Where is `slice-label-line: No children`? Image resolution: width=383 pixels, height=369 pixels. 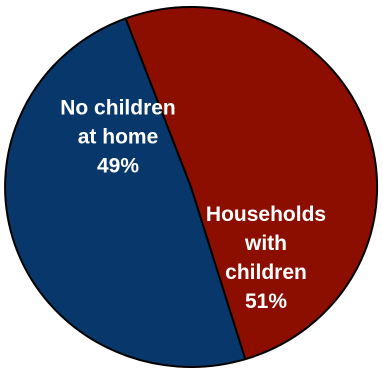 slice-label-line: No children is located at coordinates (118, 108).